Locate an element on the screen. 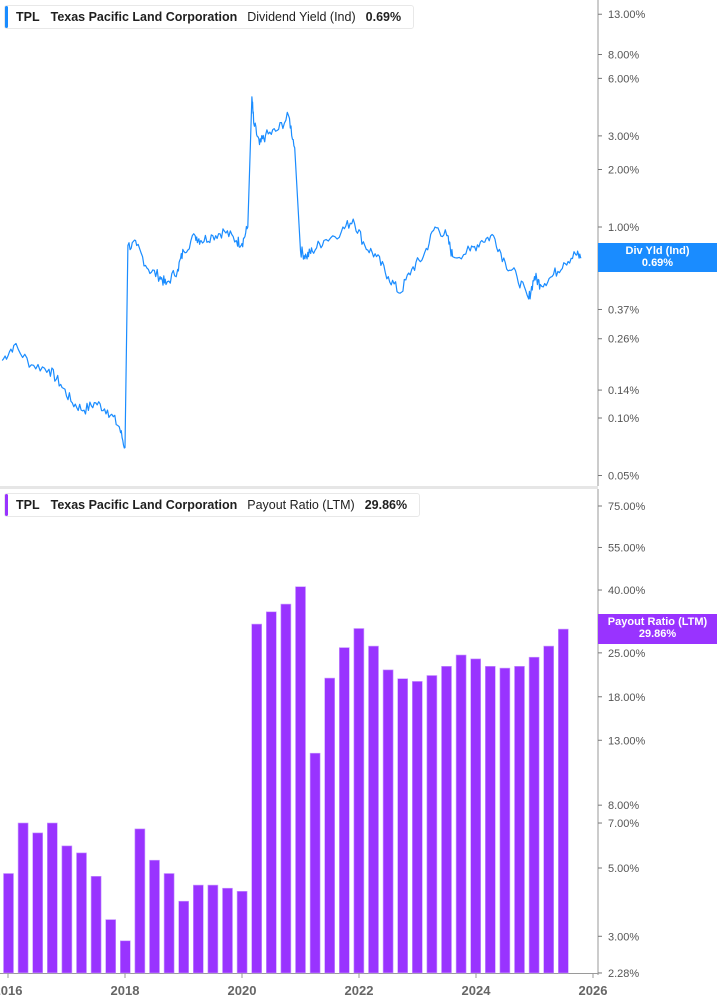  x-tick-label: 2022 is located at coordinates (359, 990).